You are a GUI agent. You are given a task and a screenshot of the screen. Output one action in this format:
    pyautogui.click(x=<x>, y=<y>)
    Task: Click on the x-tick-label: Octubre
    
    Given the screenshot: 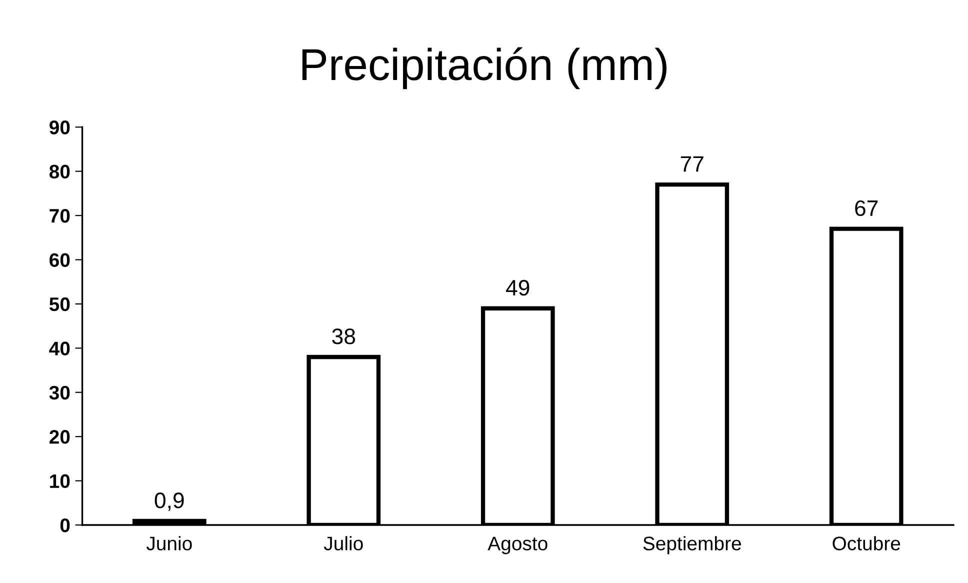 What is the action you would take?
    pyautogui.click(x=866, y=543)
    